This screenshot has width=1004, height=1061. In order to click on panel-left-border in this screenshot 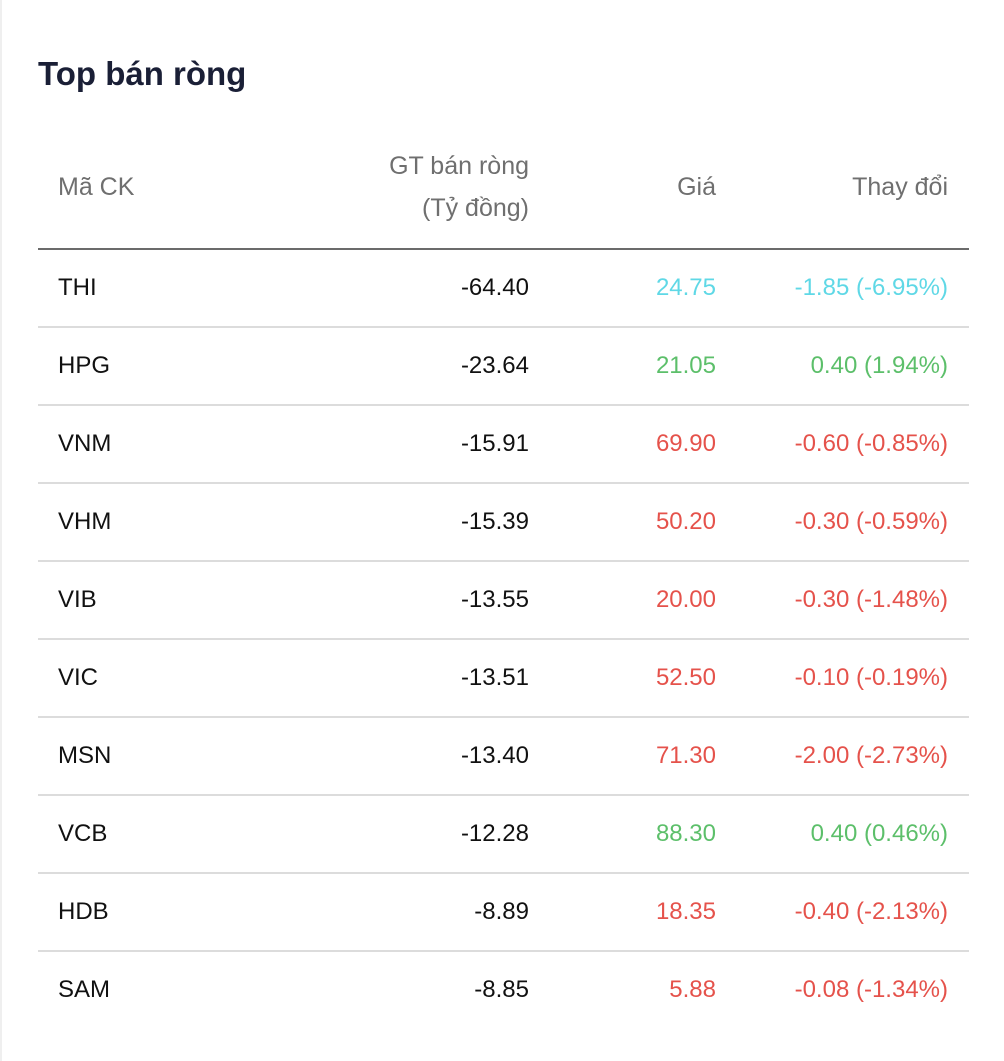, I will do `click(1, 530)`.